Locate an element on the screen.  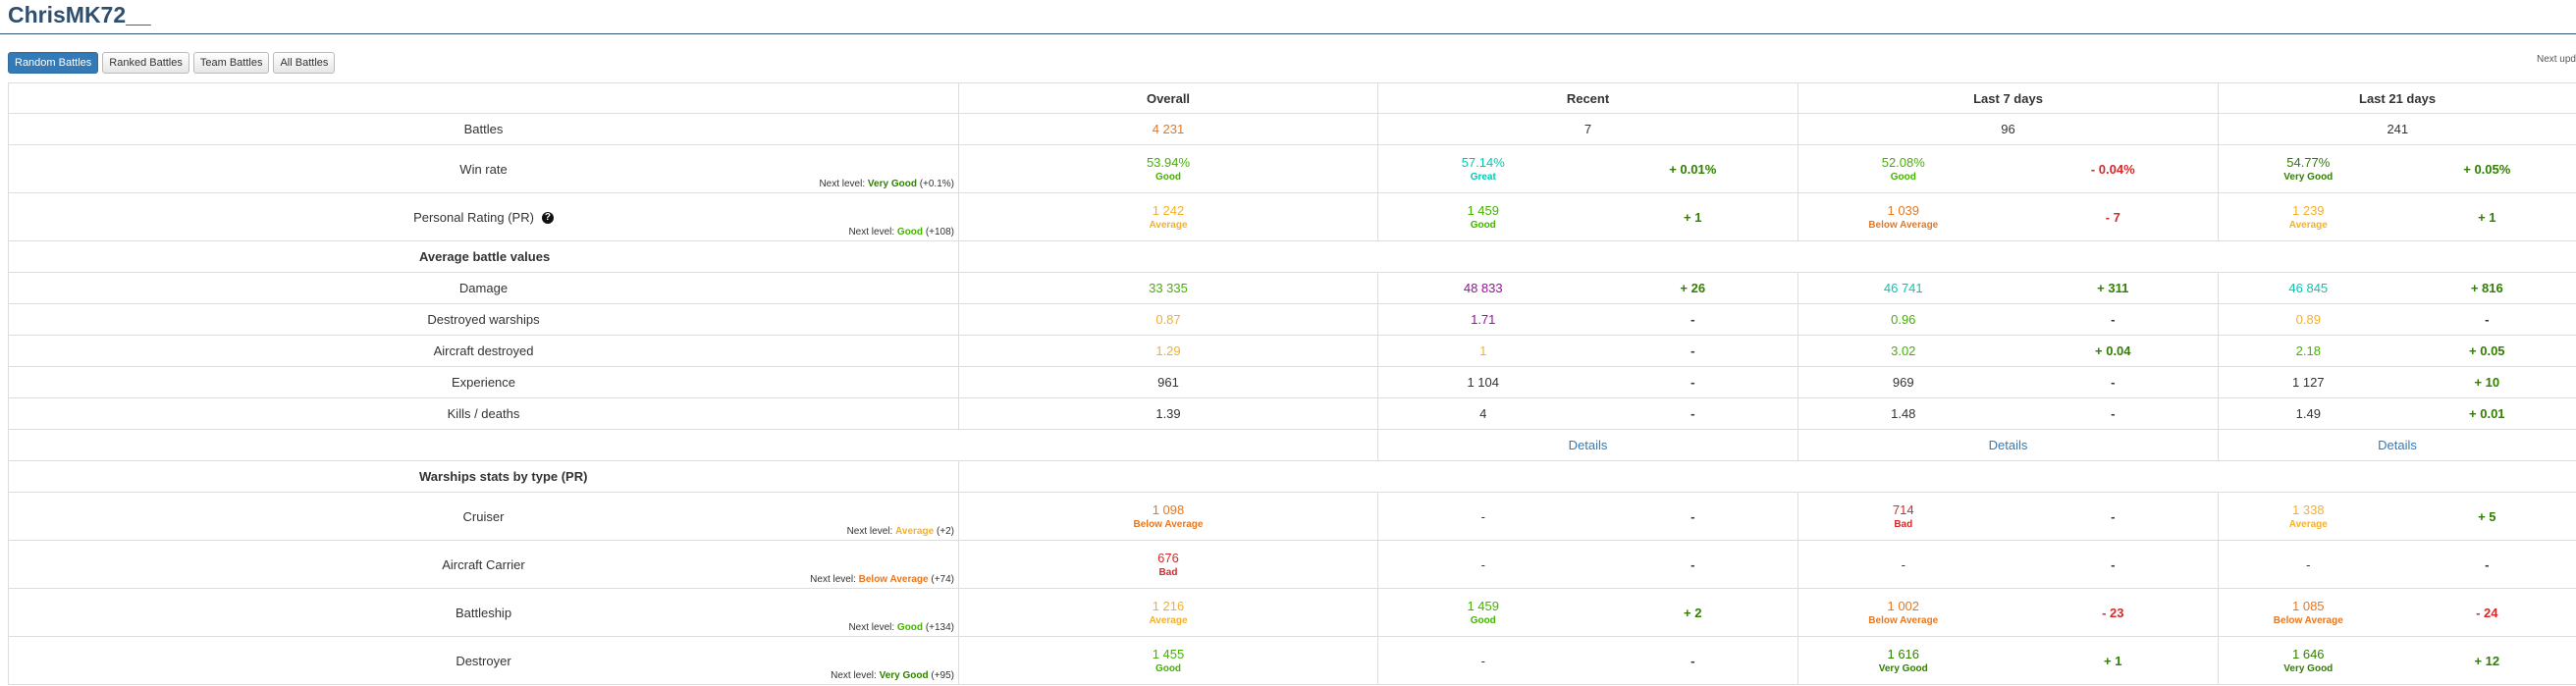
row-label: Destroyed warships is located at coordinates (483, 319).